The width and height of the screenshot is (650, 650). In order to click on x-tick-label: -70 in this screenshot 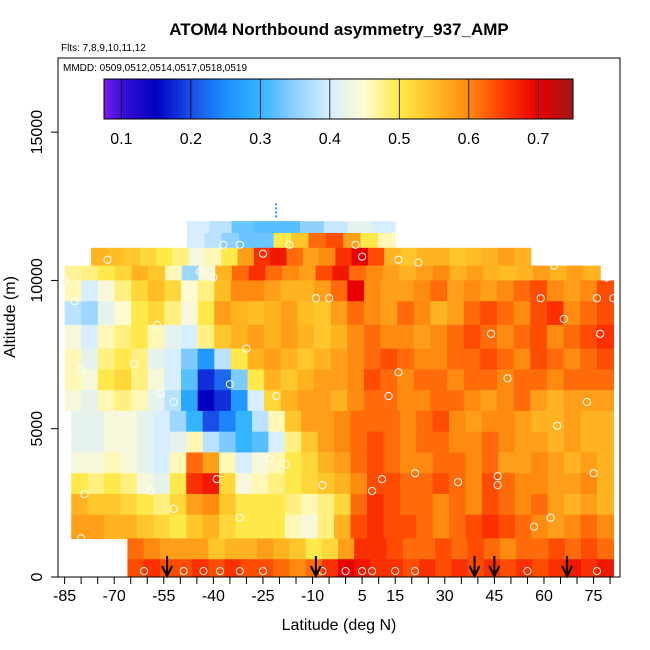, I will do `click(114, 596)`.